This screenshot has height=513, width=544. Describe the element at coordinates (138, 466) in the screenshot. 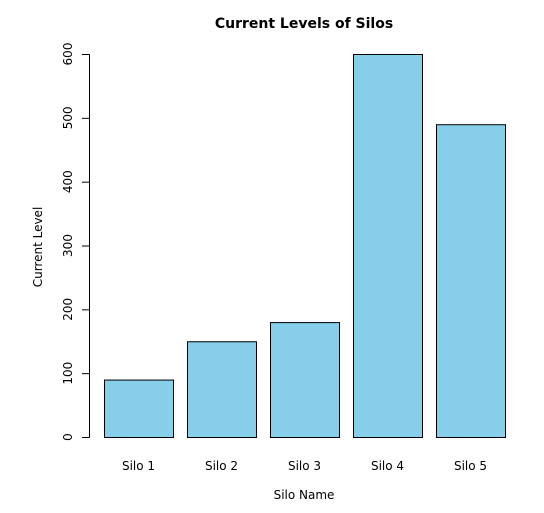

I see `x-tick-label-1: Silo 1` at that location.